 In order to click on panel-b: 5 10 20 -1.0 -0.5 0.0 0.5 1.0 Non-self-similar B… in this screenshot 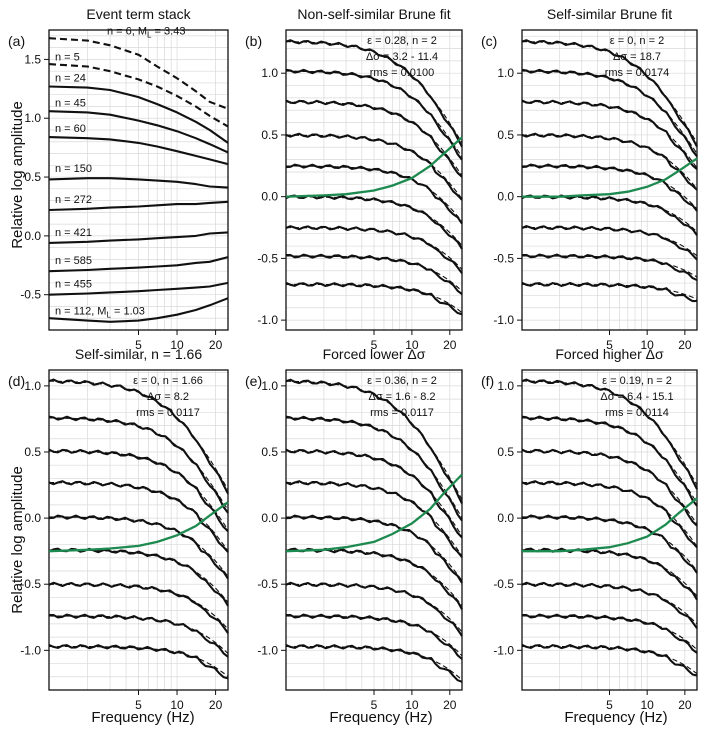, I will do `click(354, 179)`.